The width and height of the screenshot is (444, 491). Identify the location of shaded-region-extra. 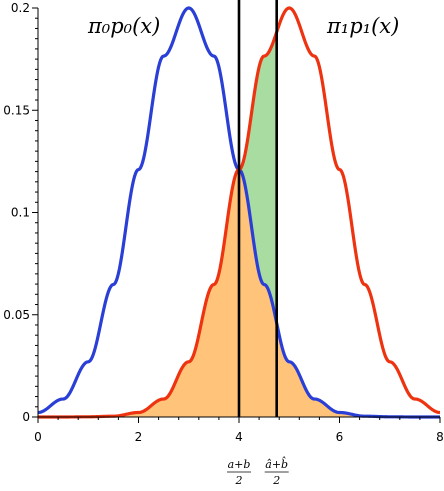
(258, 178).